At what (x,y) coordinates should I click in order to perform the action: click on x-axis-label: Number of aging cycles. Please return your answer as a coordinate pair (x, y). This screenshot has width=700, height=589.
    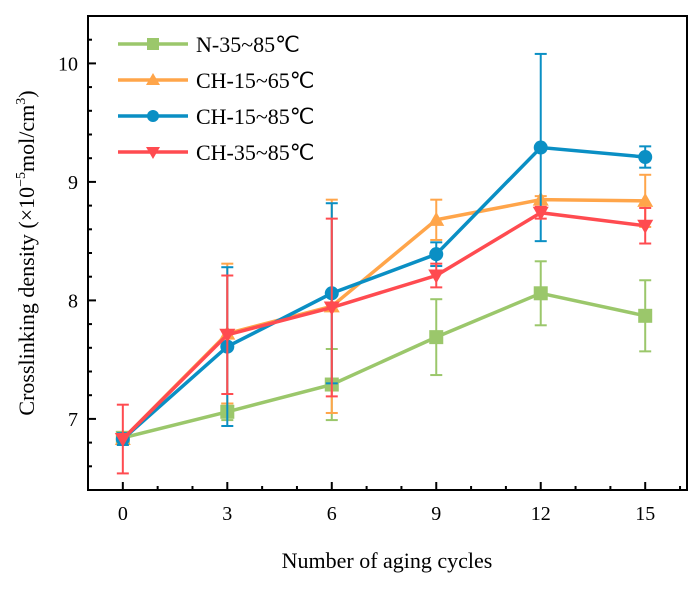
    Looking at the image, I should click on (387, 560).